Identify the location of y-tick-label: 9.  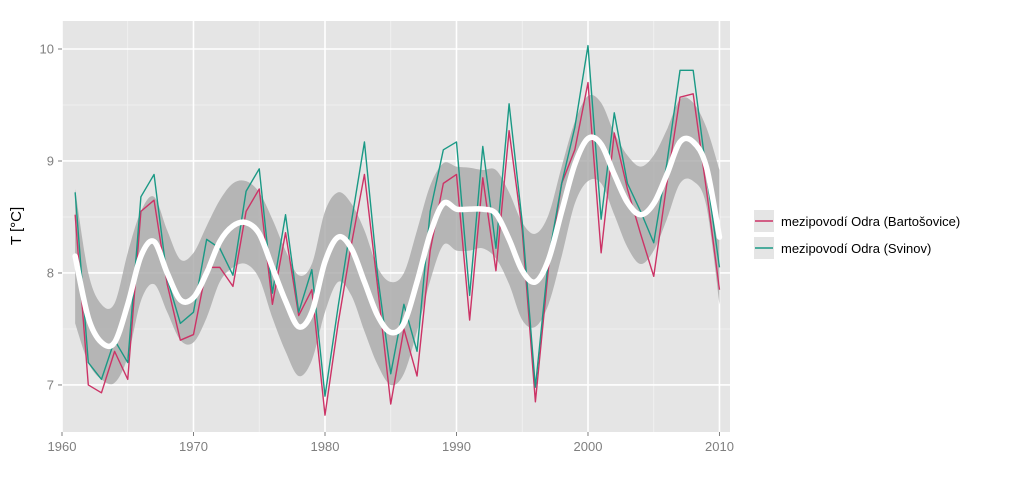
(50, 160).